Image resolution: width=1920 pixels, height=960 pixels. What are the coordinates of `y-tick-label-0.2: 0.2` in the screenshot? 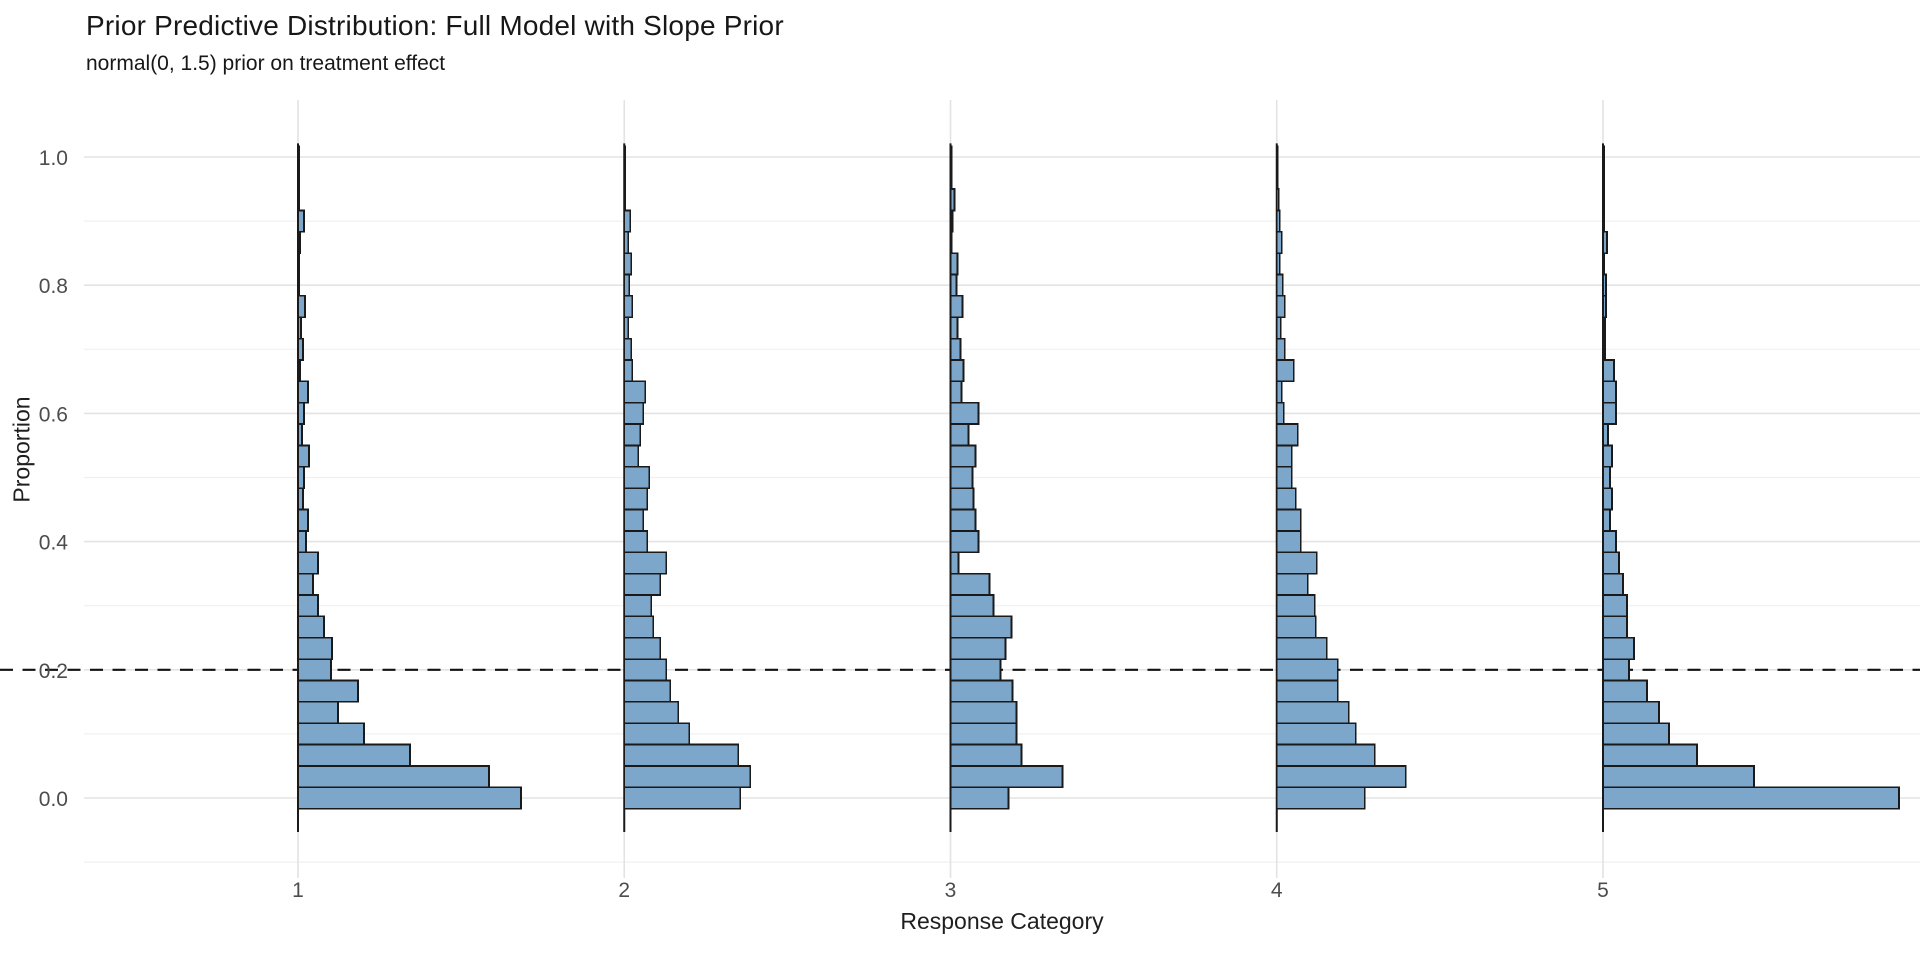 It's located at (53, 671).